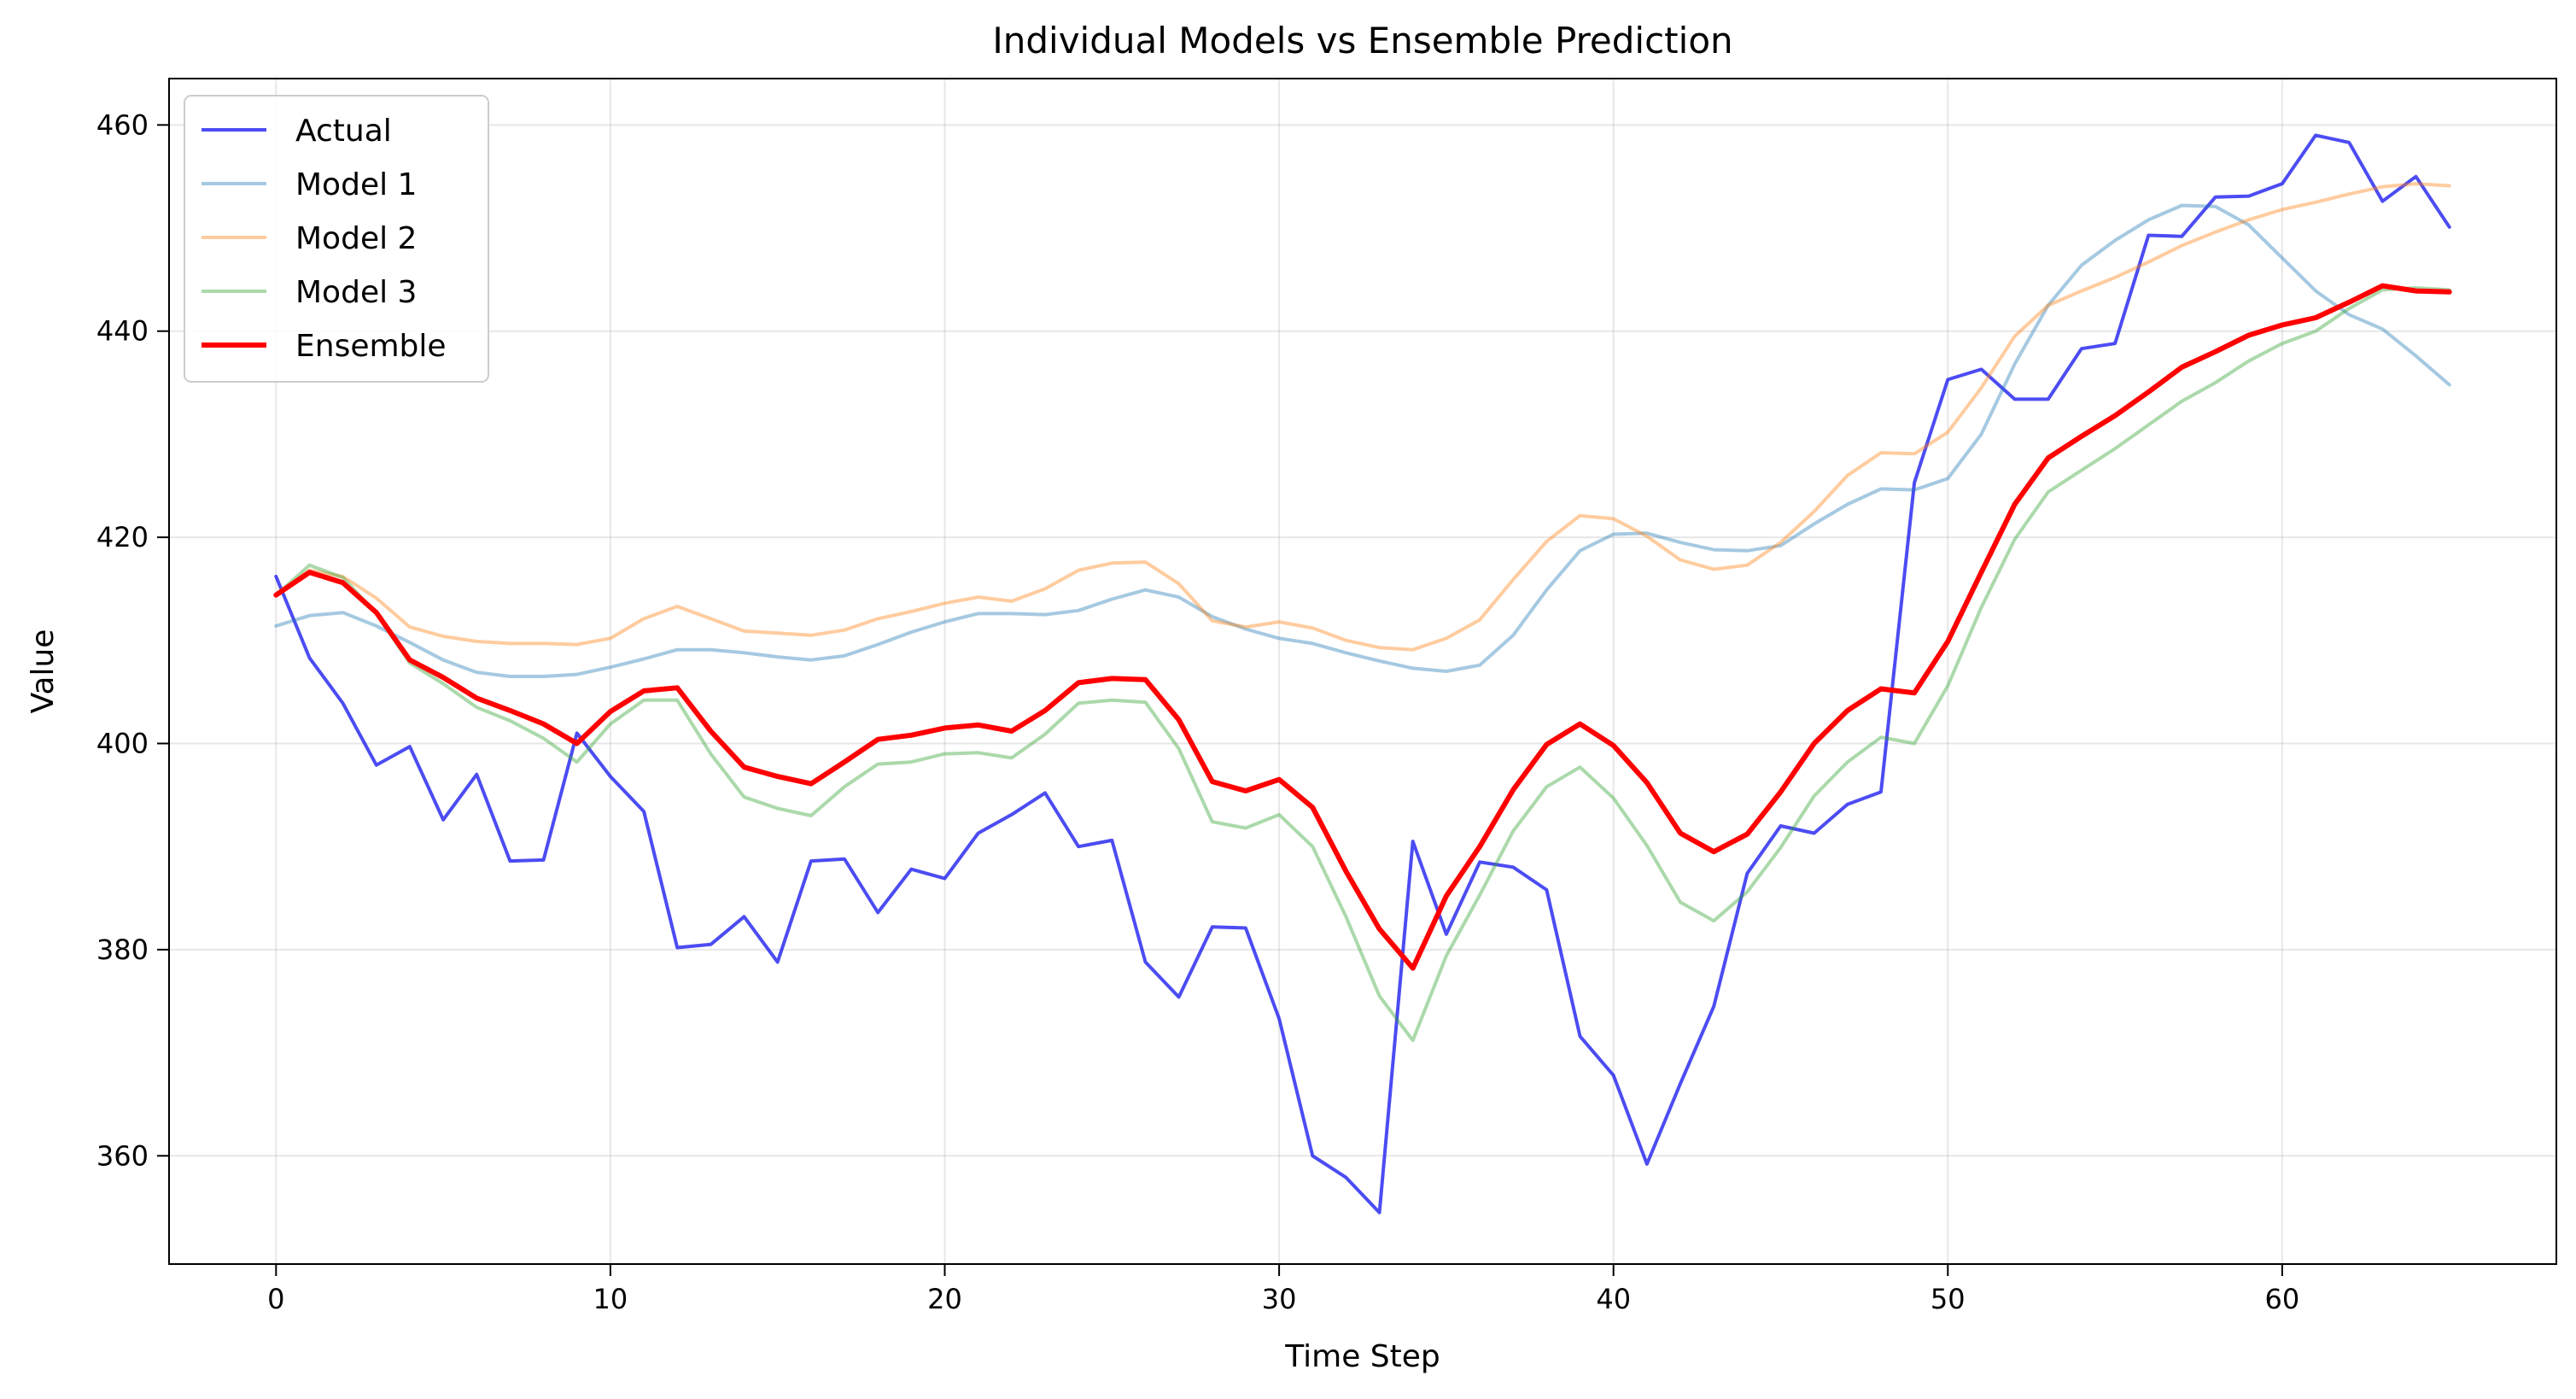 The width and height of the screenshot is (2576, 1399). Describe the element at coordinates (610, 1299) in the screenshot. I see `x-tick-label: 10` at that location.